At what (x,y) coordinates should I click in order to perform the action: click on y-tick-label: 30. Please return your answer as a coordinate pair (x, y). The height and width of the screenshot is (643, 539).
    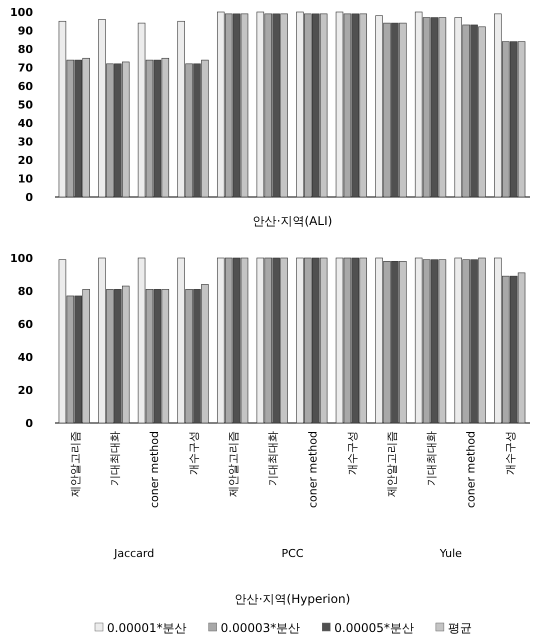
    Looking at the image, I should click on (26, 142).